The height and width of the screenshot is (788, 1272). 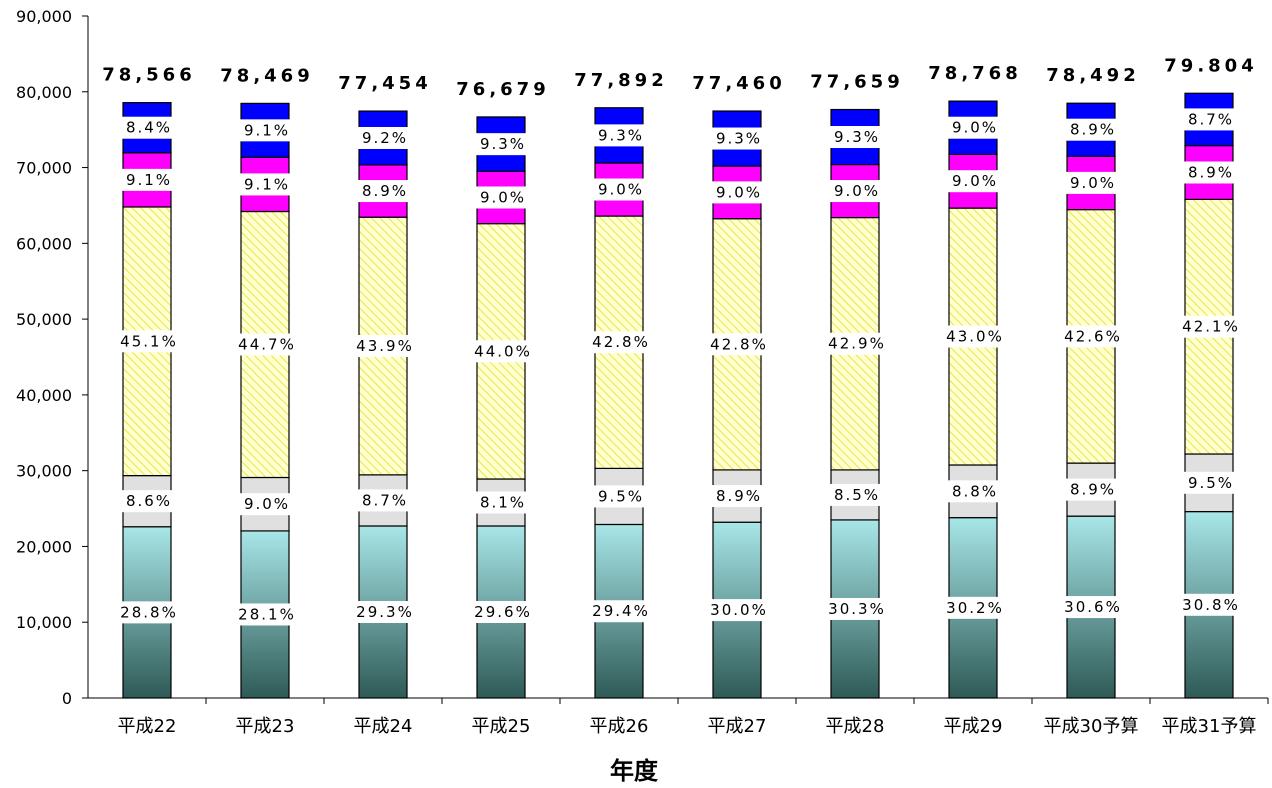 I want to click on pct-label: 29.3%, so click(x=385, y=612).